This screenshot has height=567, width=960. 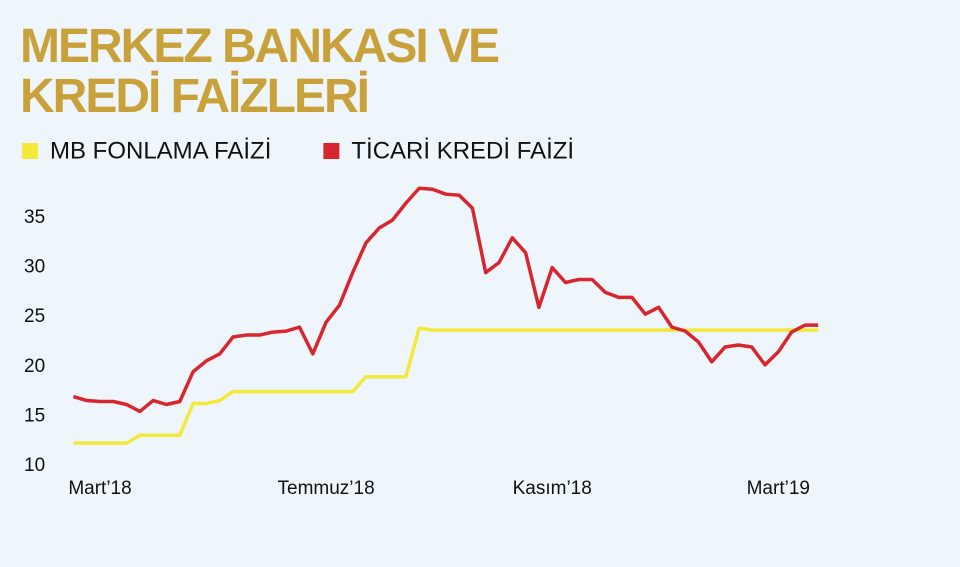 I want to click on y-tick-label: 10, so click(x=34, y=465).